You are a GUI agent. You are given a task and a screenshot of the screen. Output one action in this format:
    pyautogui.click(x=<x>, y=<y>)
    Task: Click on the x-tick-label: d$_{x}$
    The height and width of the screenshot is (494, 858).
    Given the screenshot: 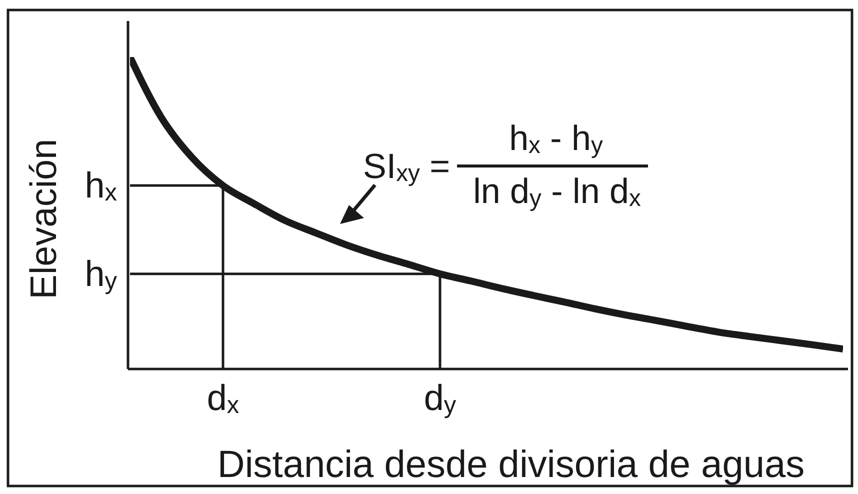 What is the action you would take?
    pyautogui.click(x=223, y=398)
    